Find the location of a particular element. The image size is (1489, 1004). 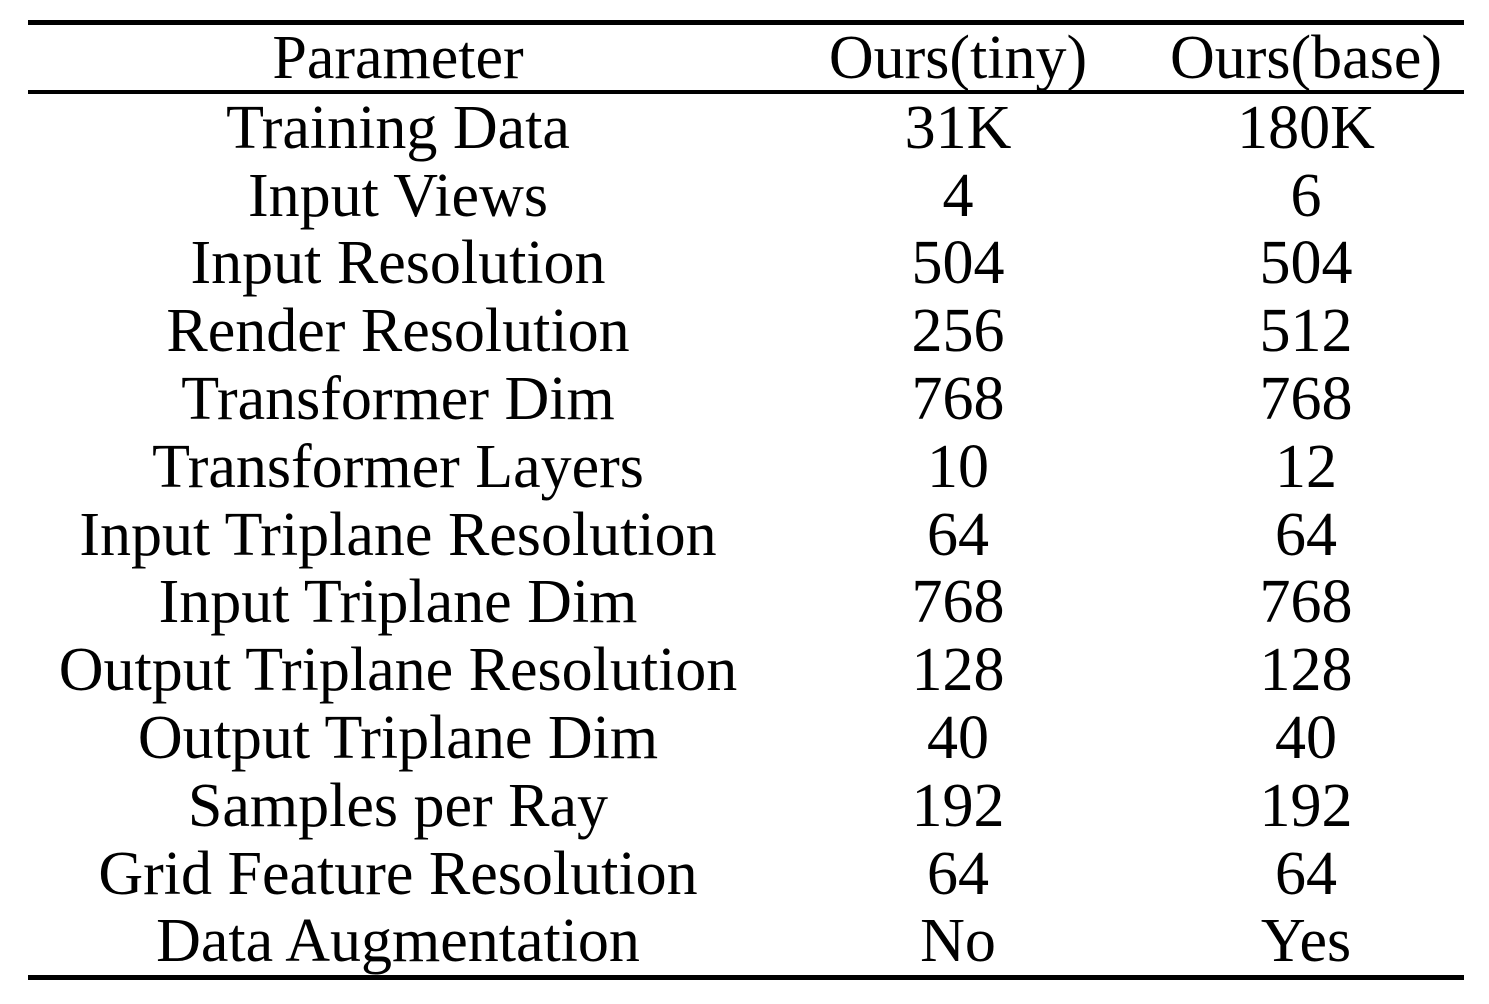

cell-tiny-value: 40 is located at coordinates (958, 738).